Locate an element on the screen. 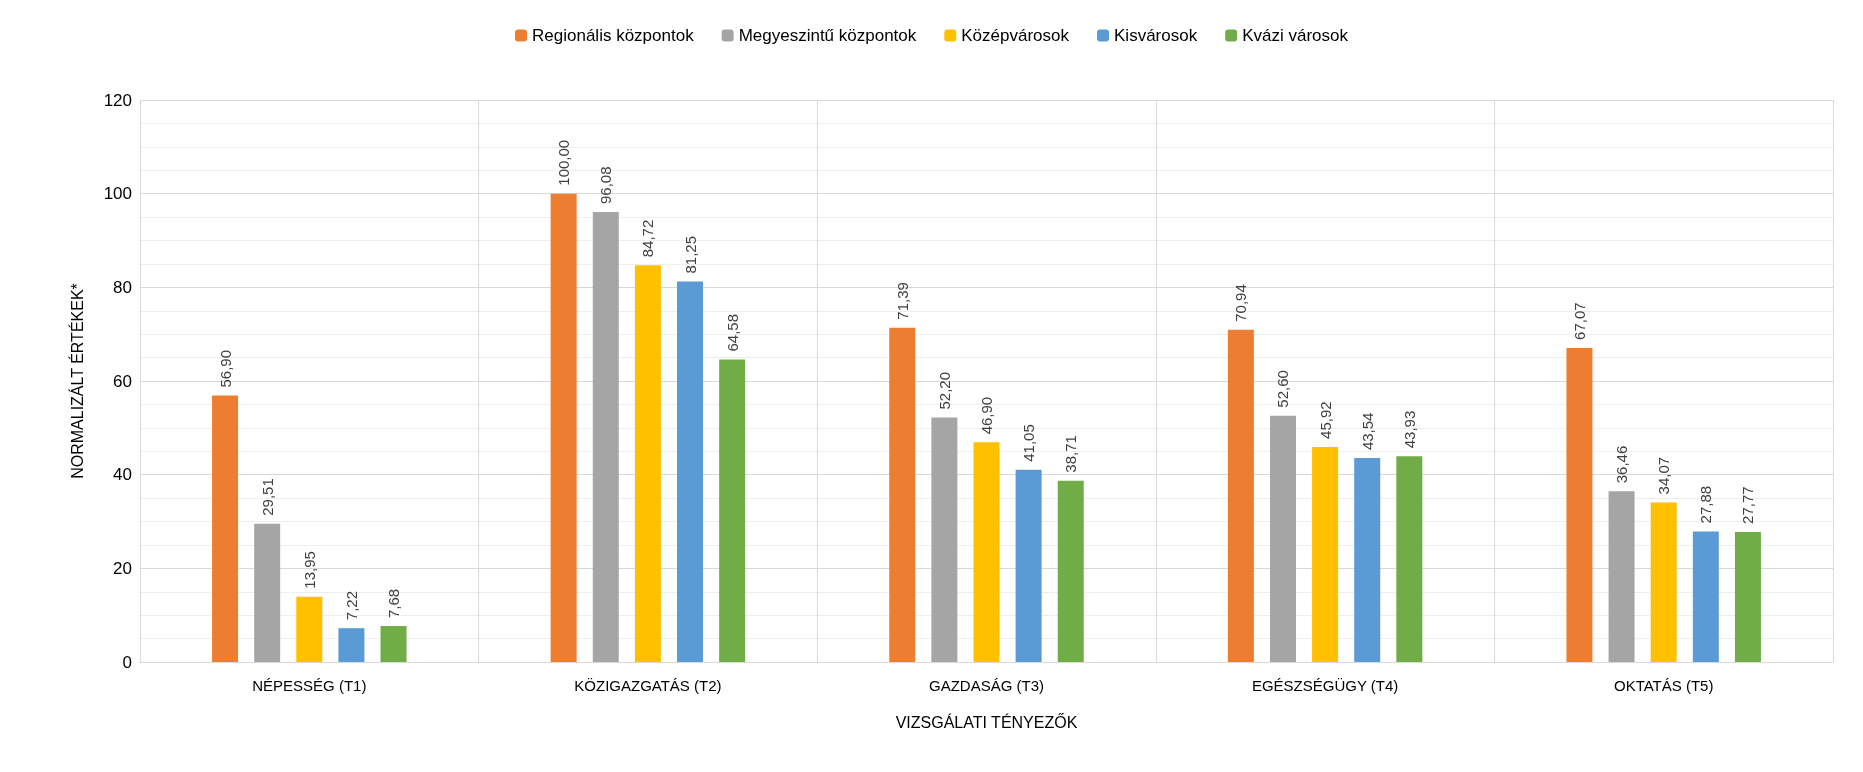 The width and height of the screenshot is (1863, 772). data-label: 43,54 is located at coordinates (1367, 431).